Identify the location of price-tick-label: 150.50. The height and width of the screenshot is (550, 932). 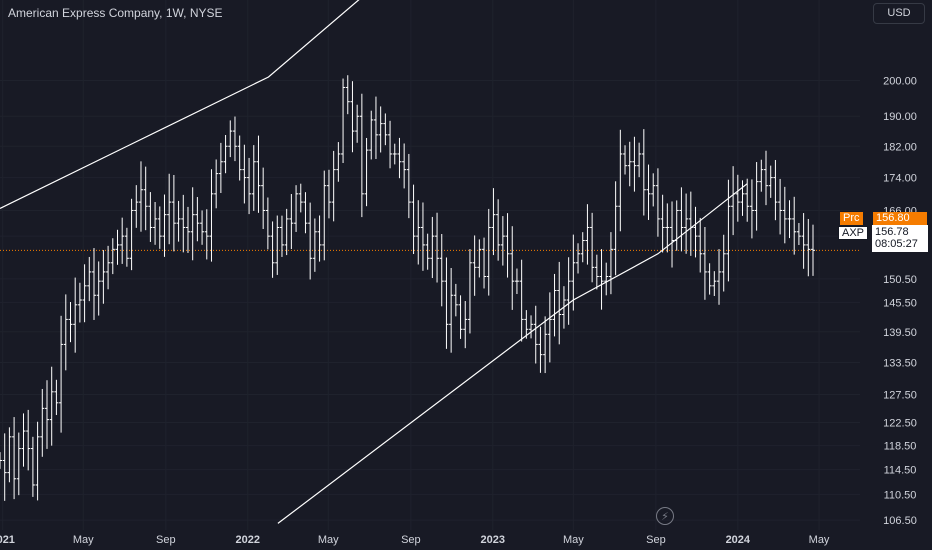
(900, 280).